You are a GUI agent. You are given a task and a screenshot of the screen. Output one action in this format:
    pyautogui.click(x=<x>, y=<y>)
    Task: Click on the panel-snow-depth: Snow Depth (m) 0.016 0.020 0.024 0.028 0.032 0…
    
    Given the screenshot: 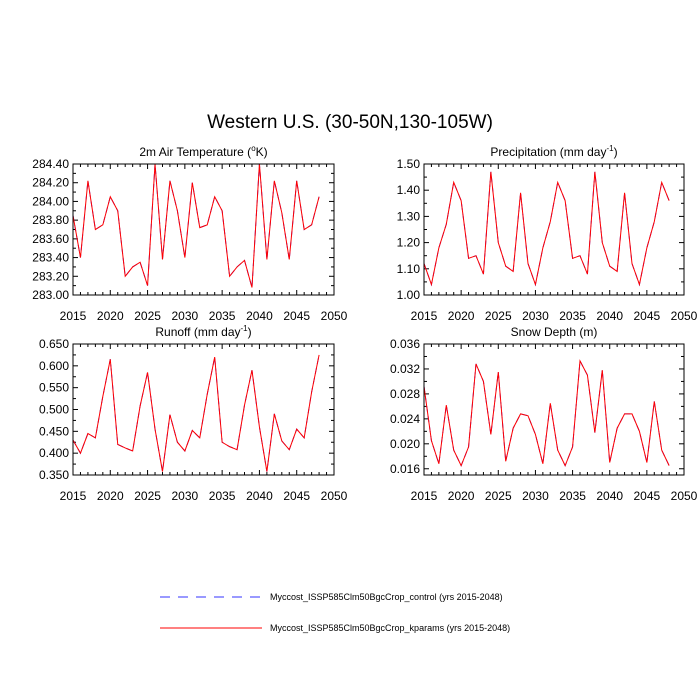 What is the action you would take?
    pyautogui.click(x=544, y=414)
    